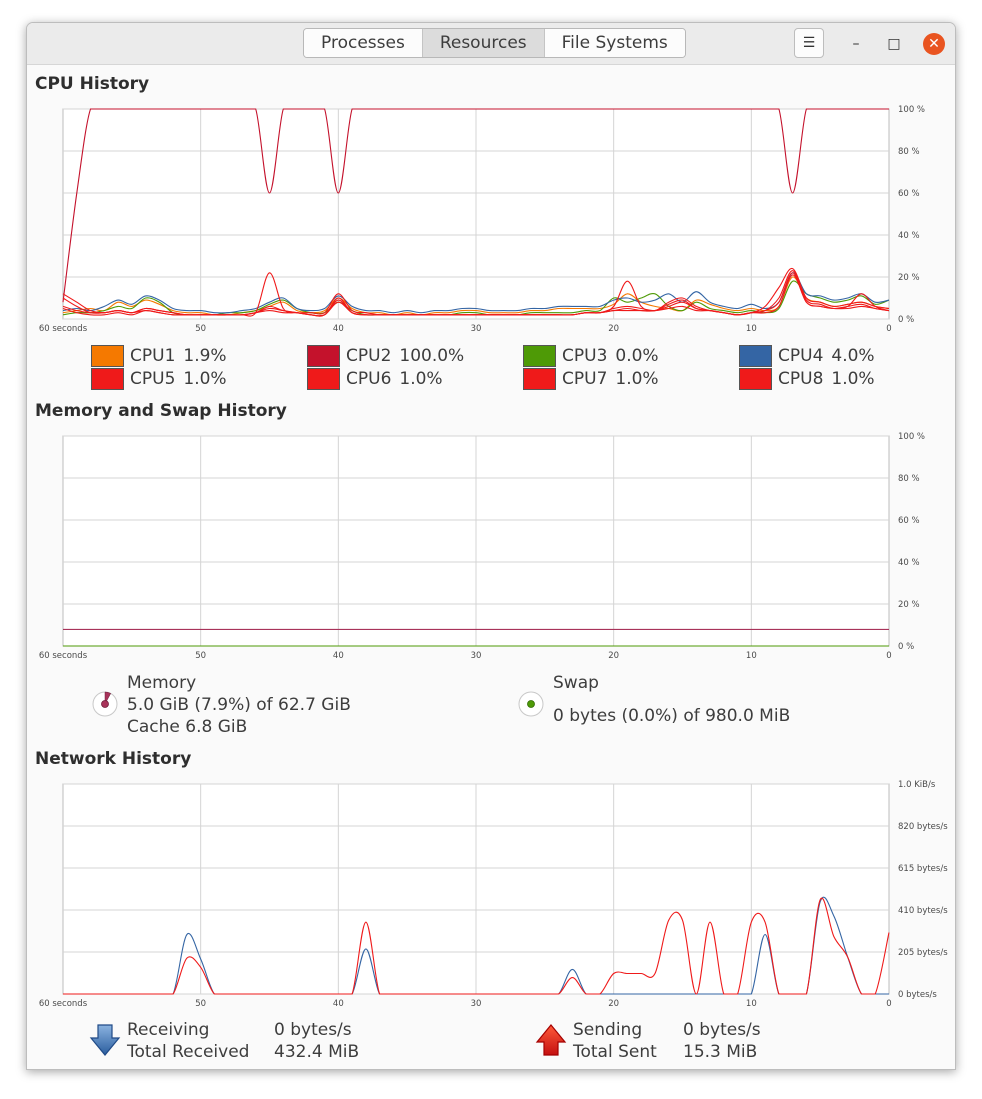  Describe the element at coordinates (906, 320) in the screenshot. I see `cpu-y-tick-label: 0 %` at that location.